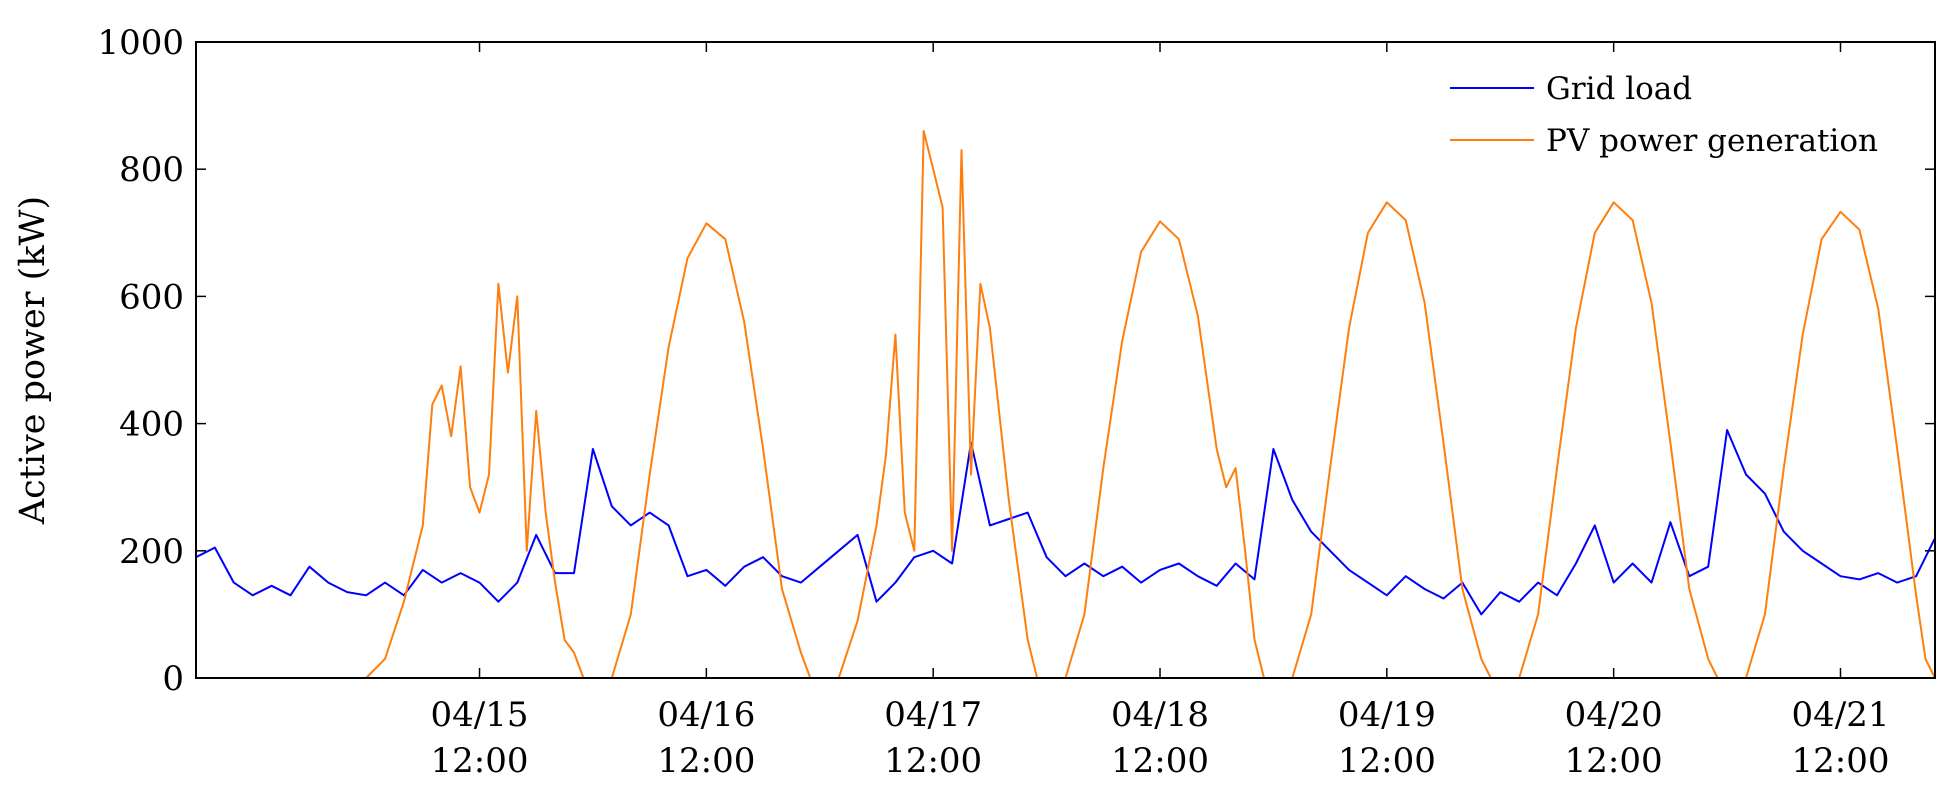 The image size is (1951, 807). I want to click on legend-label-0: Grid load, so click(1619, 89).